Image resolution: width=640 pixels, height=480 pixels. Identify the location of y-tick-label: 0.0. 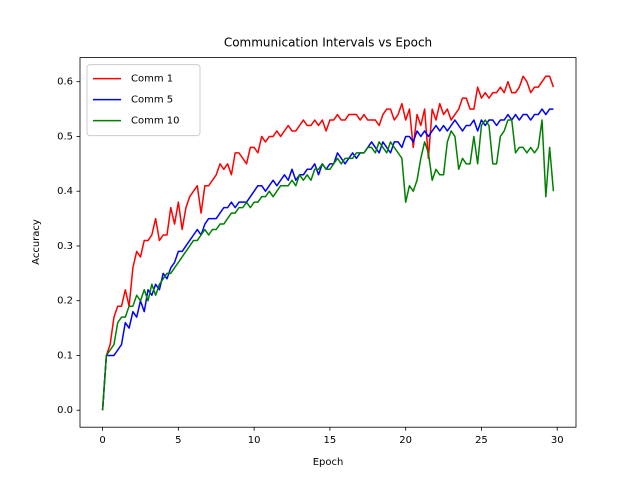
(65, 410).